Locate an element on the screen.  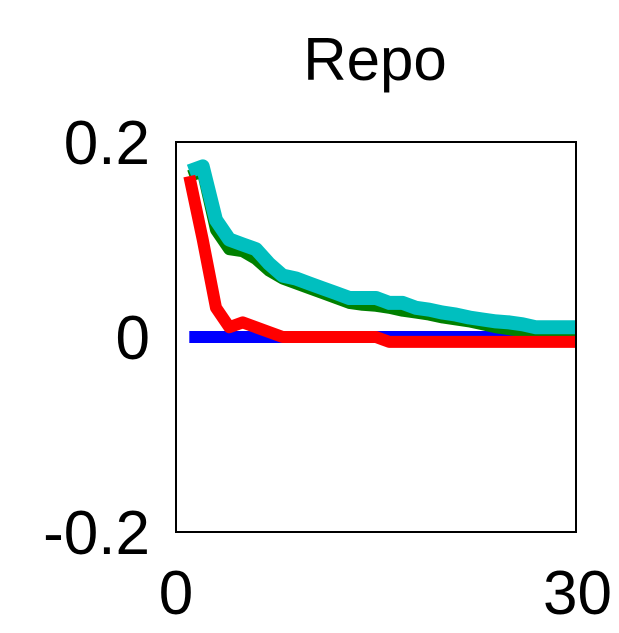
chart-title: Repo is located at coordinates (374, 59).